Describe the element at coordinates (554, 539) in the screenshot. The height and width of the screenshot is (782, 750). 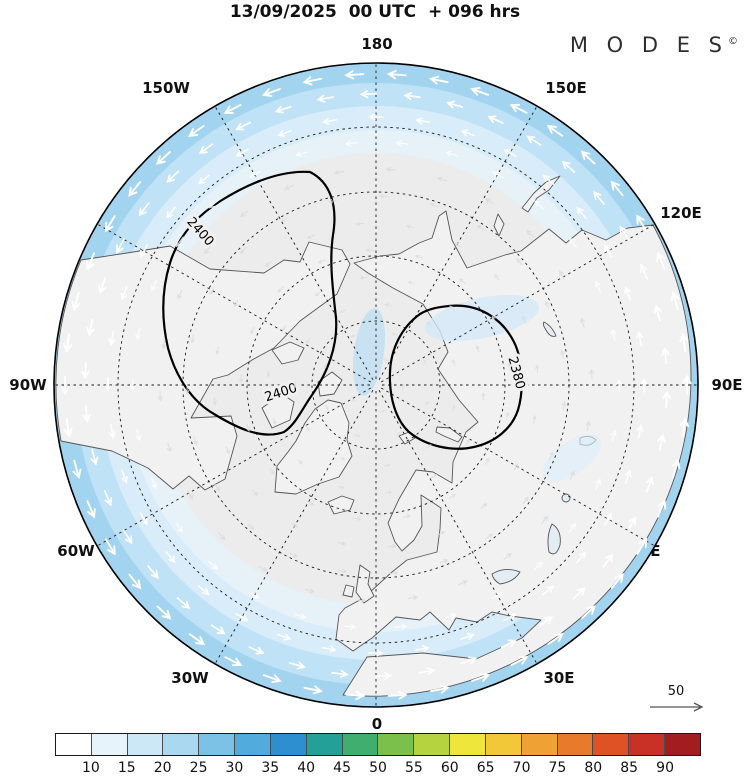
I see `lake-caspian` at that location.